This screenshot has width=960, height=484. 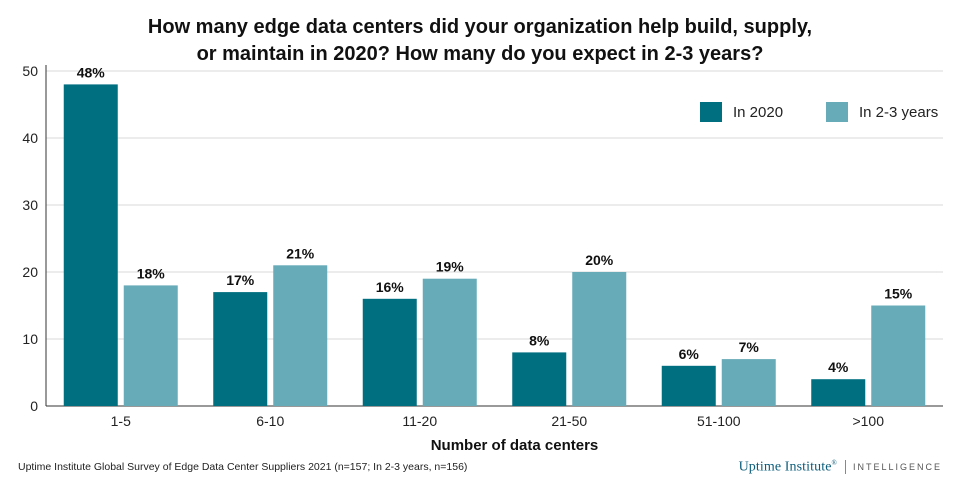 I want to click on x-tick-label: 1-5, so click(x=121, y=421).